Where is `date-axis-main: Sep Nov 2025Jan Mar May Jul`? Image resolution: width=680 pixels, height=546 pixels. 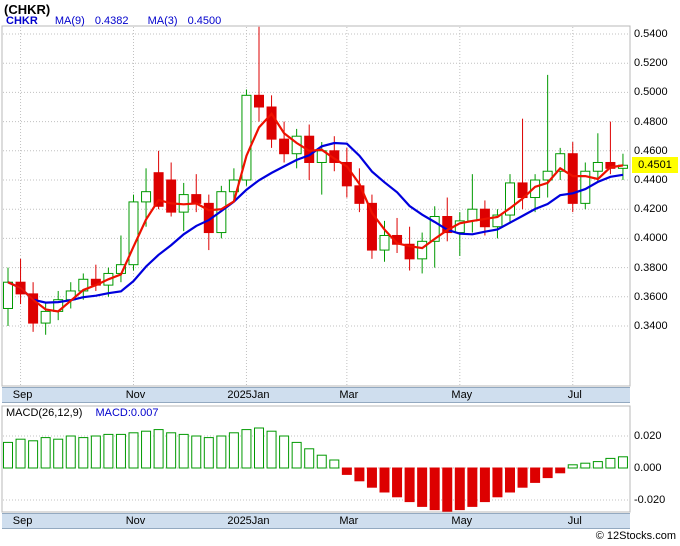 date-axis-main: Sep Nov 2025Jan Mar May Jul is located at coordinates (316, 395).